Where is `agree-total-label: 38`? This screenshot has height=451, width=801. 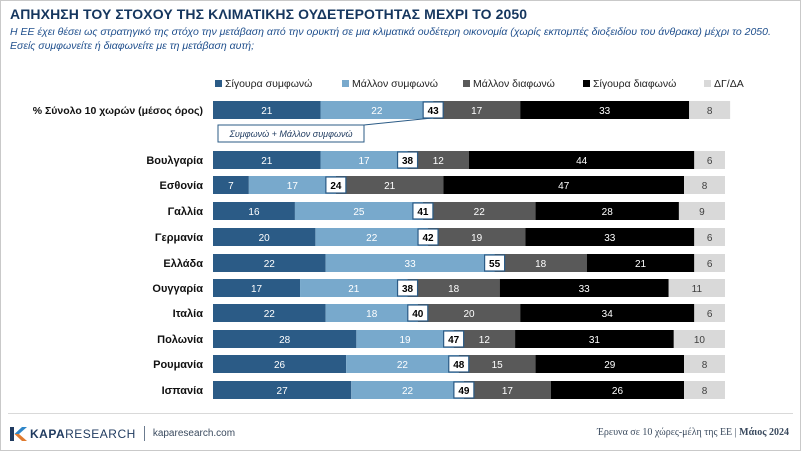 agree-total-label: 38 is located at coordinates (408, 161).